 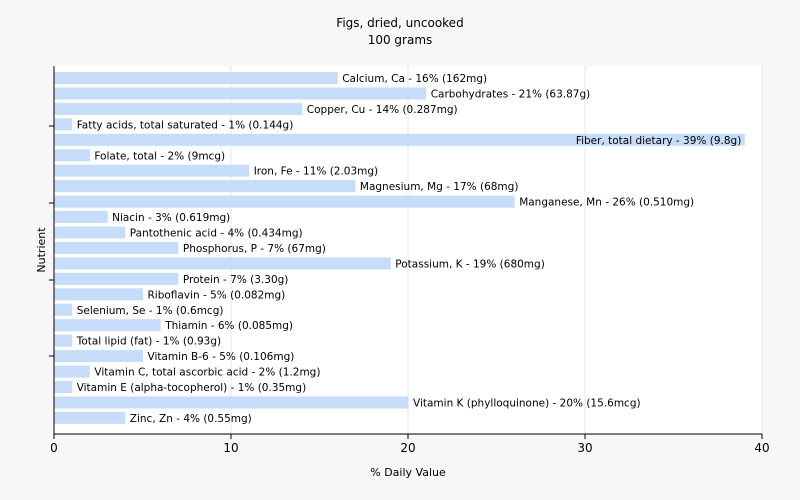 I want to click on x-tick-label: 20, so click(x=407, y=448).